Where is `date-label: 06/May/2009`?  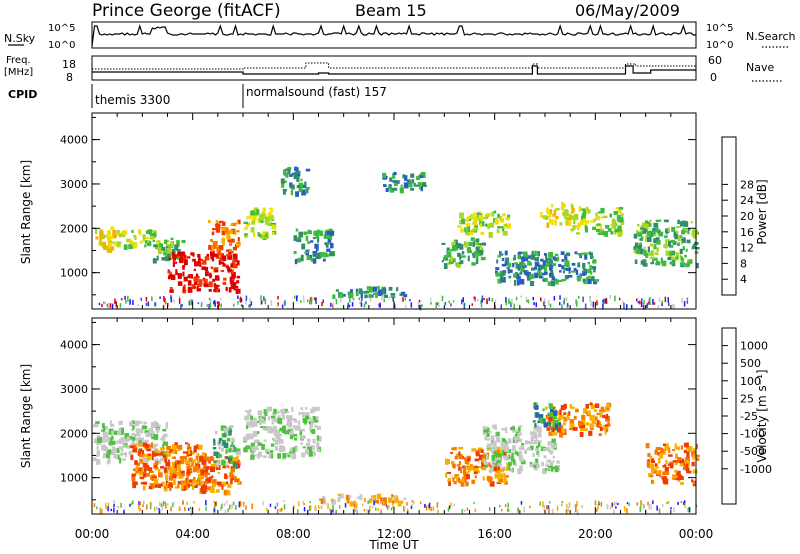 date-label: 06/May/2009 is located at coordinates (627, 10).